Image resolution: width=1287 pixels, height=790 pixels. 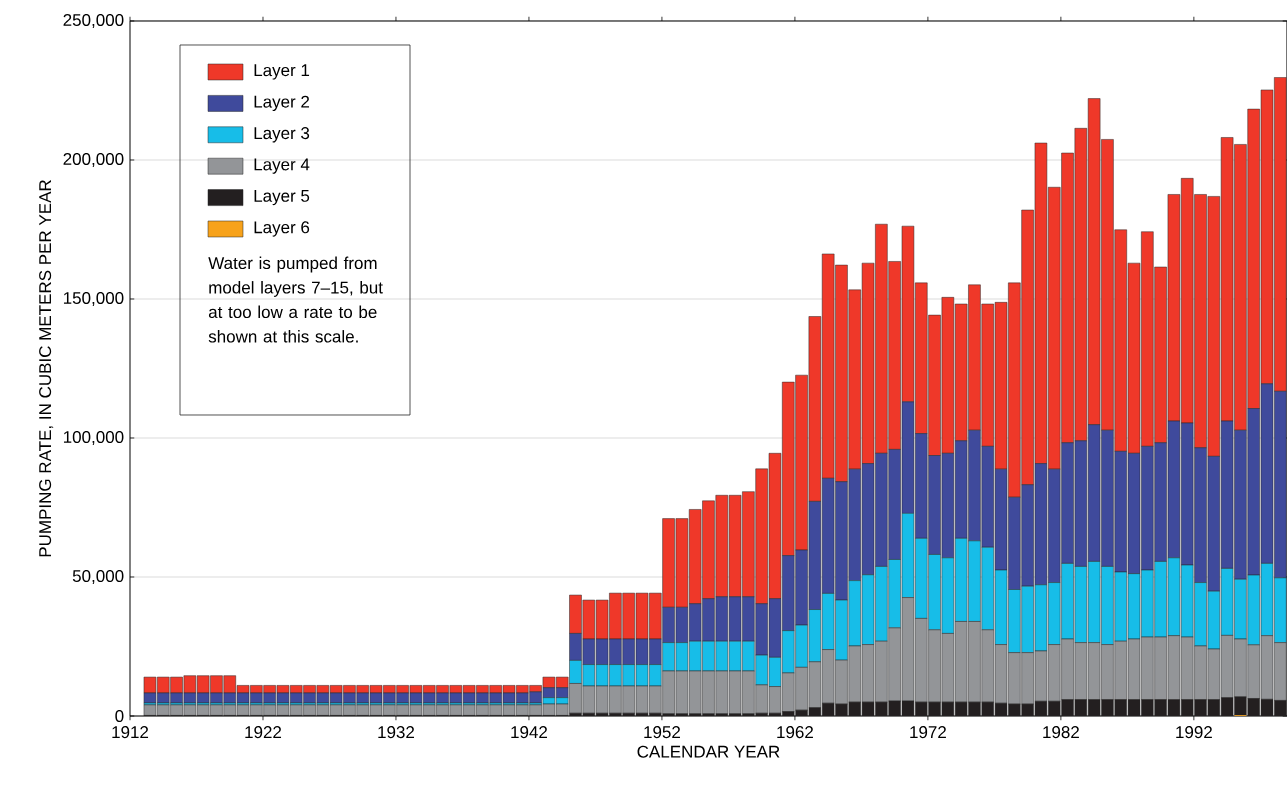 What do you see at coordinates (928, 732) in the screenshot?
I see `x-tick-label: 1972` at bounding box center [928, 732].